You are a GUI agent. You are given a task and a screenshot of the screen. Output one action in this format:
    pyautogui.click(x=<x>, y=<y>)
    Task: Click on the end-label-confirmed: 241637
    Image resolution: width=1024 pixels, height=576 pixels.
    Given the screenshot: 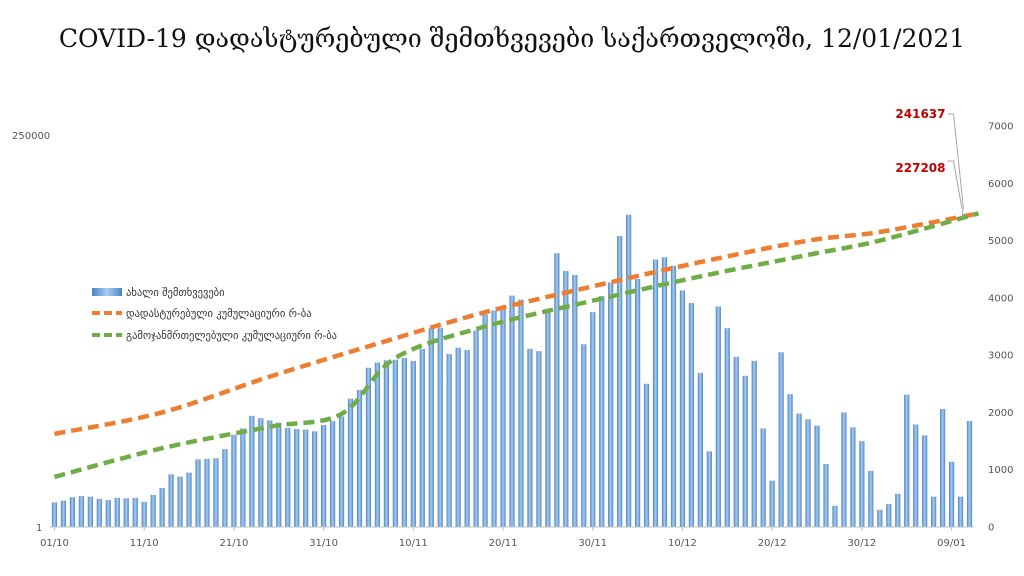 What is the action you would take?
    pyautogui.click(x=920, y=114)
    